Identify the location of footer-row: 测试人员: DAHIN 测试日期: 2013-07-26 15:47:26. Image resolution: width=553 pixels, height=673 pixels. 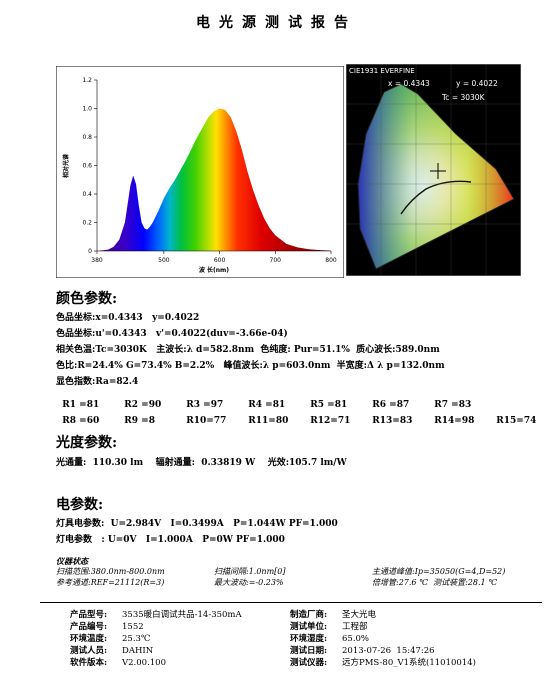
(305, 650).